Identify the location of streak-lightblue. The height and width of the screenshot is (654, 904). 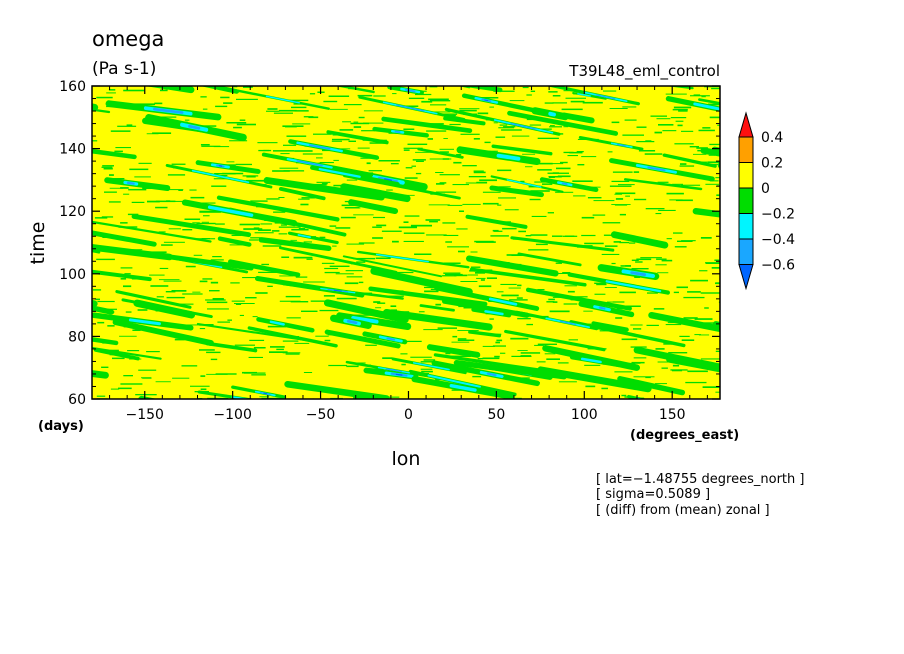
(564, 184).